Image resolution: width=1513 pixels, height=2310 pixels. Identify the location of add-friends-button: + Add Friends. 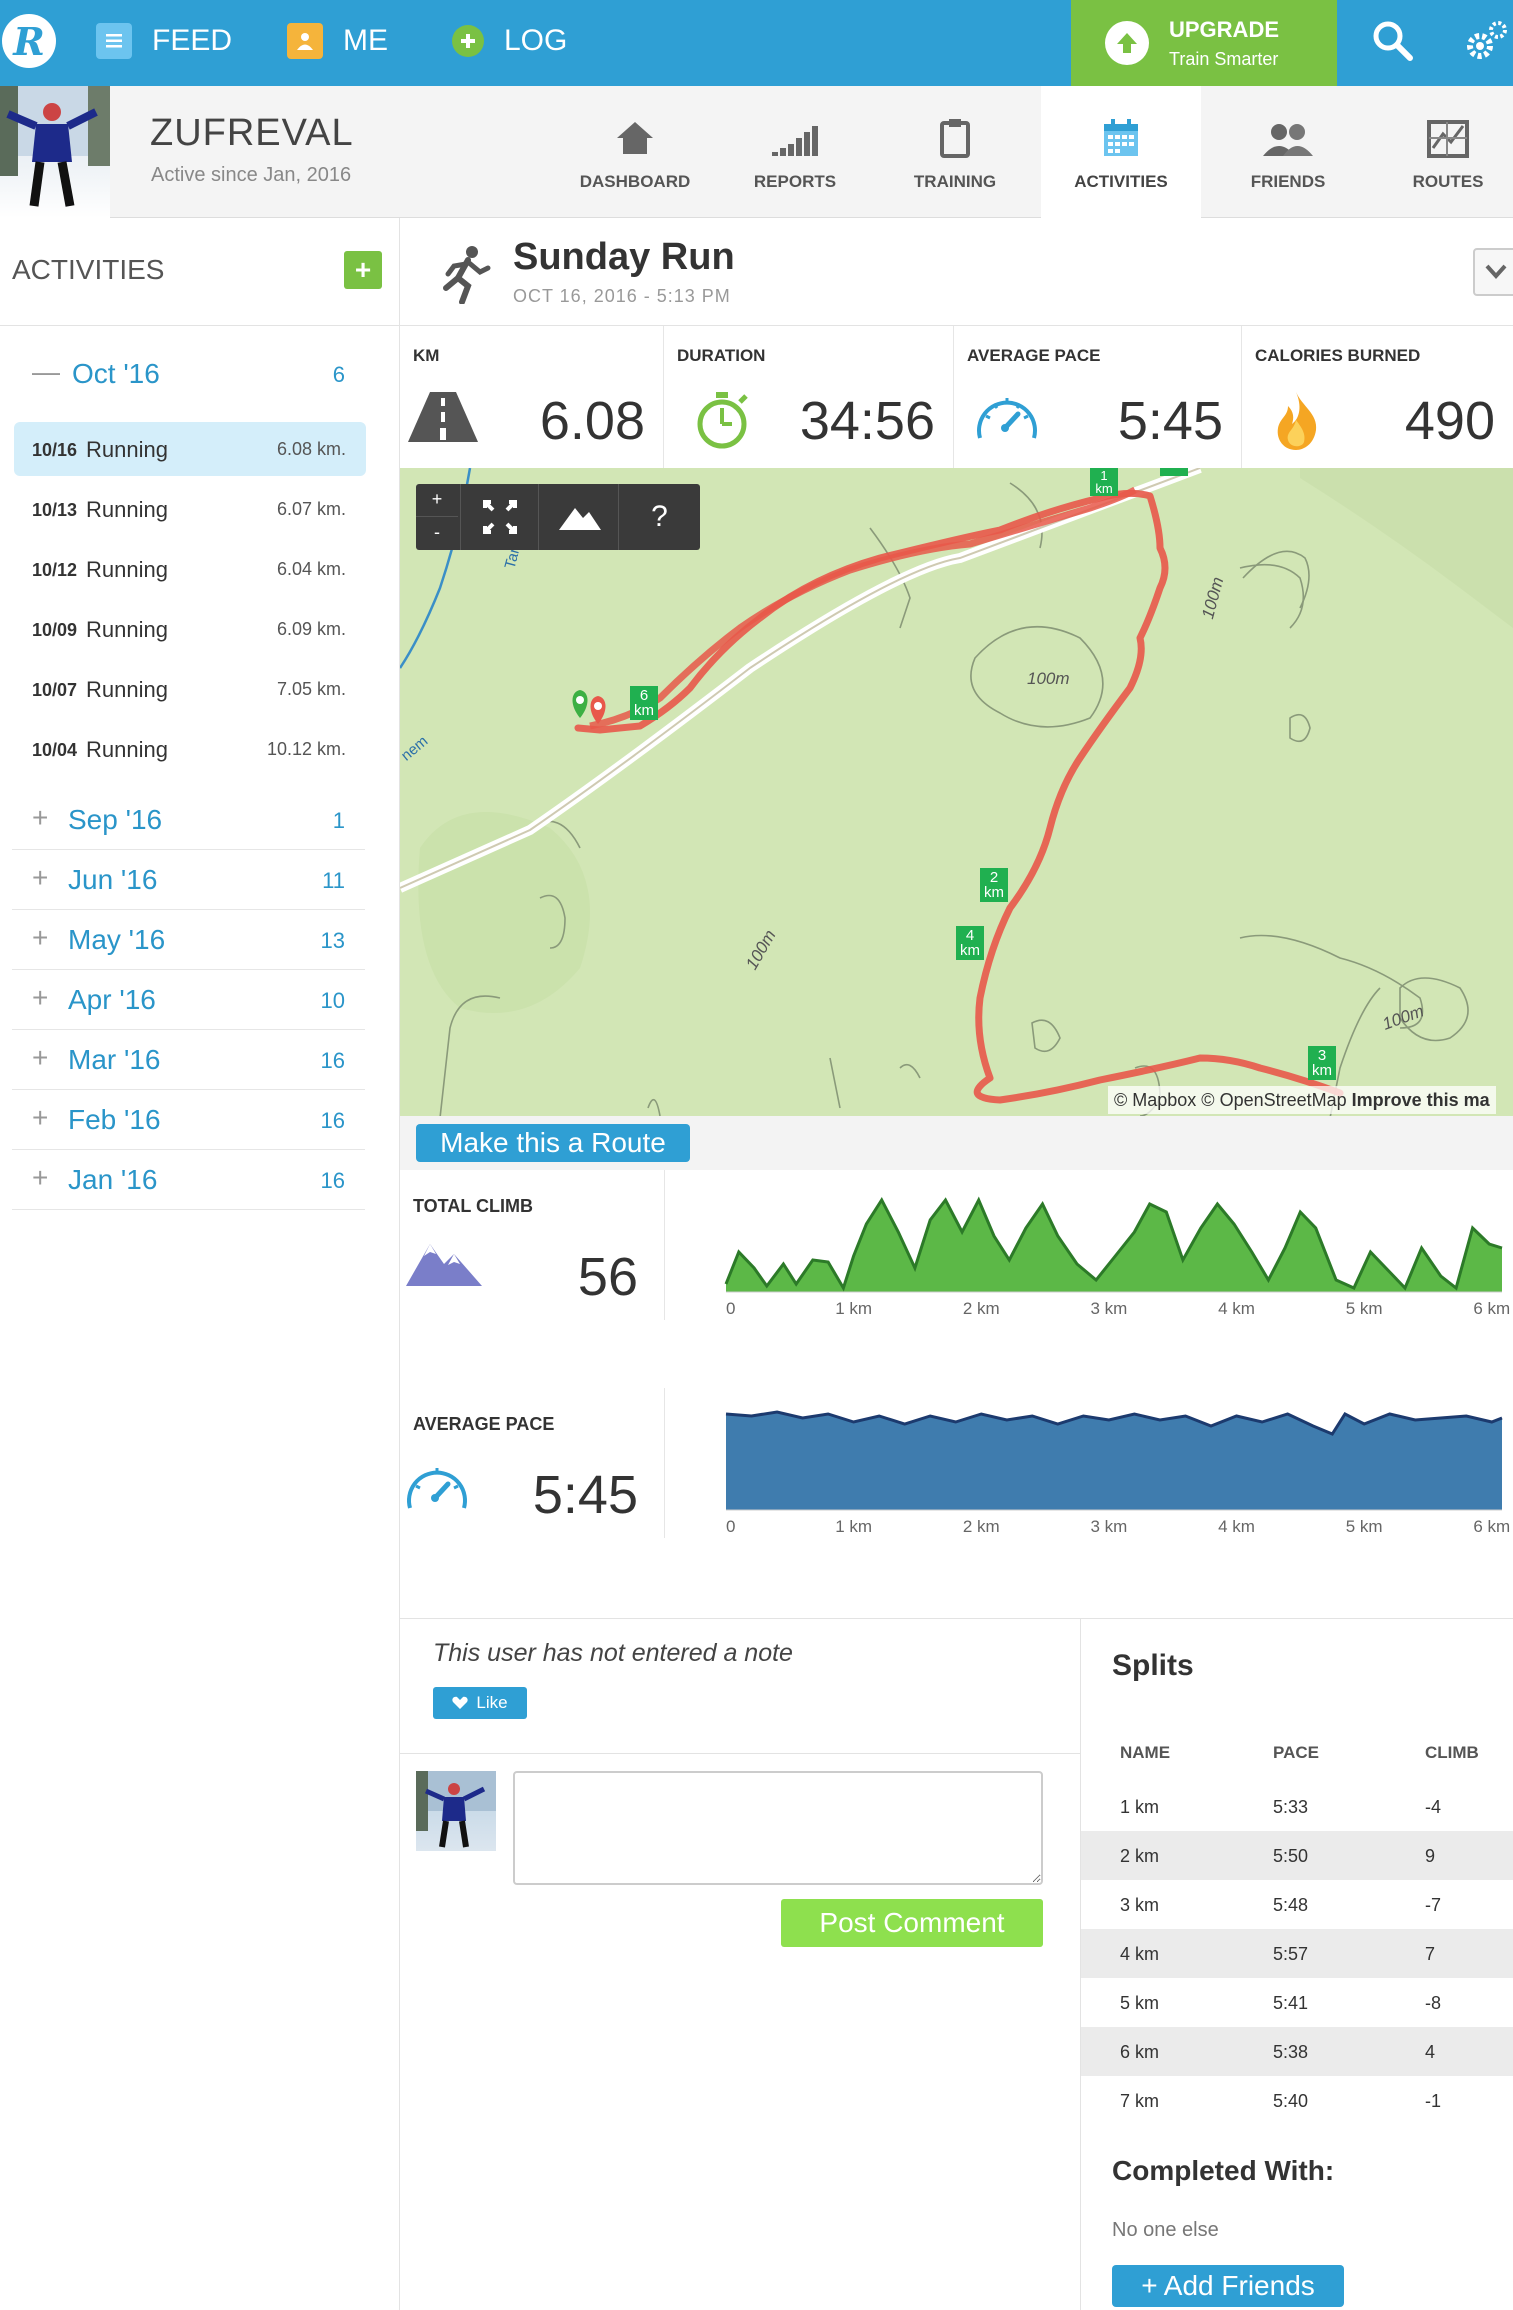
(1228, 2286).